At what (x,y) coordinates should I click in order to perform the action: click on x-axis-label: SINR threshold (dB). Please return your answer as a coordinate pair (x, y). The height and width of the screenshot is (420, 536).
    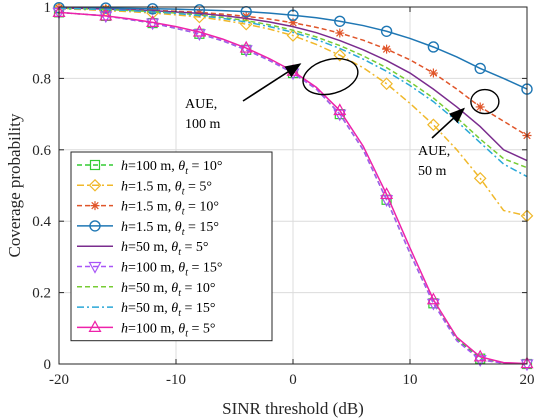
    Looking at the image, I should click on (293, 408).